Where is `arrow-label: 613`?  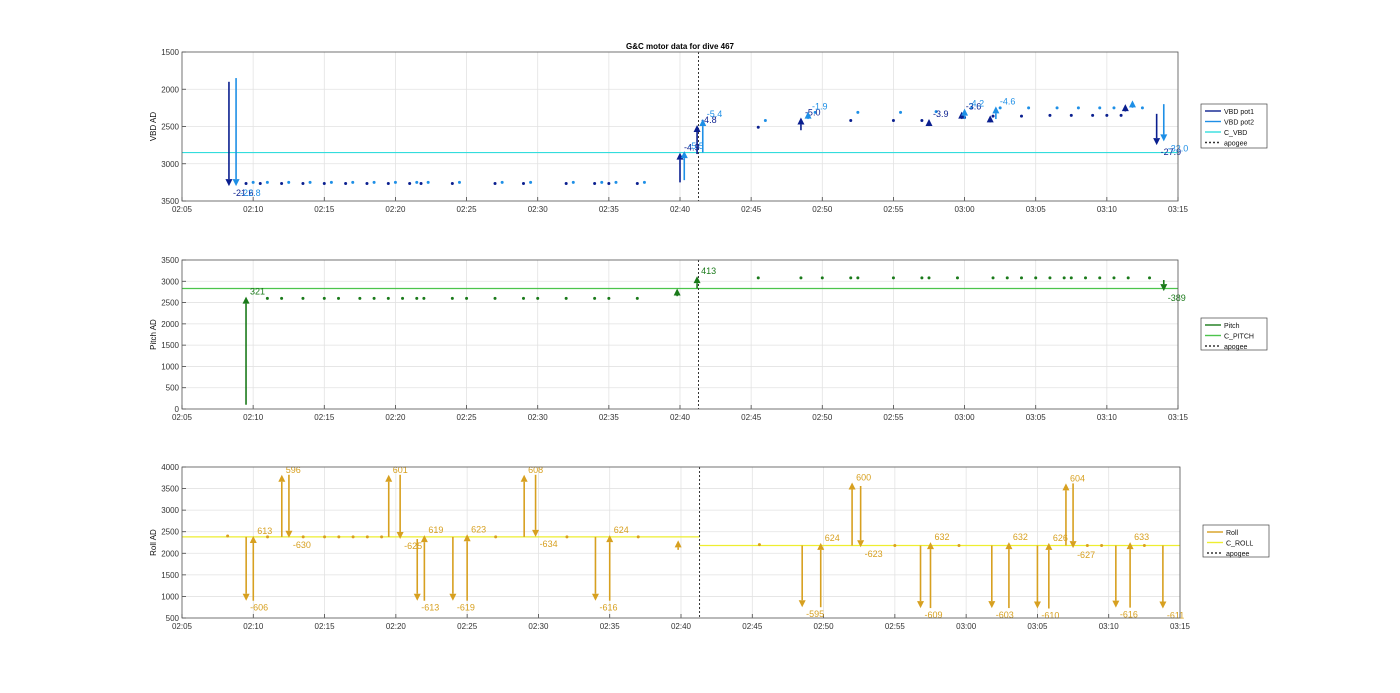 arrow-label: 613 is located at coordinates (264, 531).